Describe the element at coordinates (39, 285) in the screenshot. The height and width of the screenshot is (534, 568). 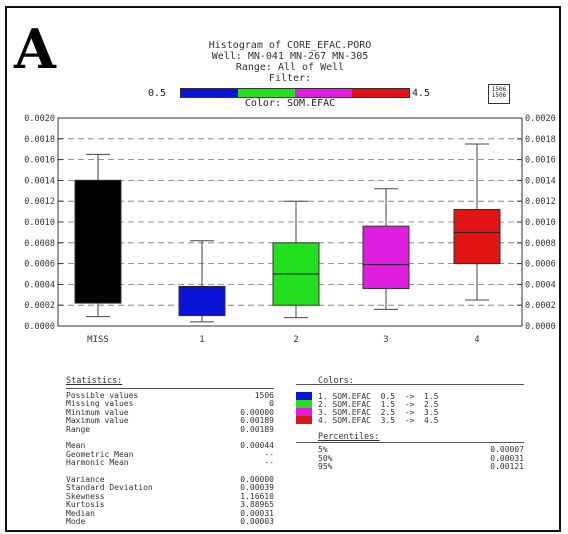
I see `y-tick-label-left: 0.0004` at that location.